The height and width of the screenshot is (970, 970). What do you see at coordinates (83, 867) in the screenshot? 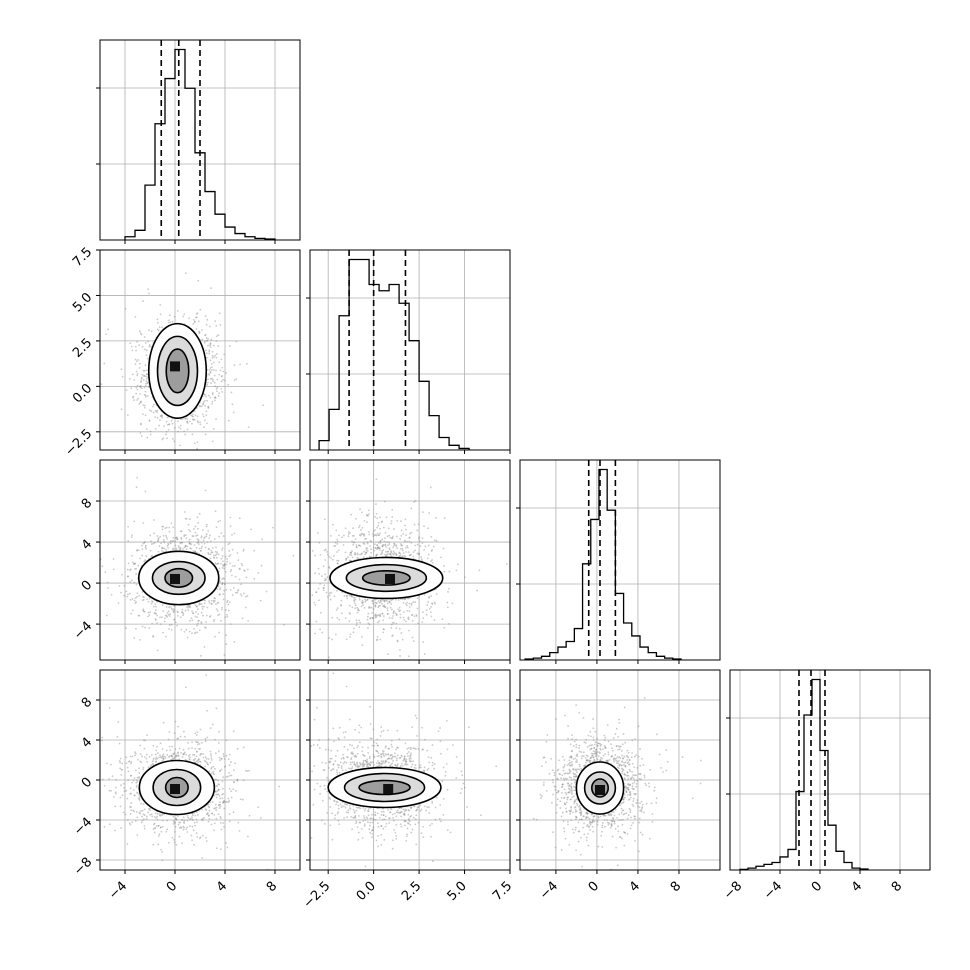
I see `y-tick-label: −8` at bounding box center [83, 867].